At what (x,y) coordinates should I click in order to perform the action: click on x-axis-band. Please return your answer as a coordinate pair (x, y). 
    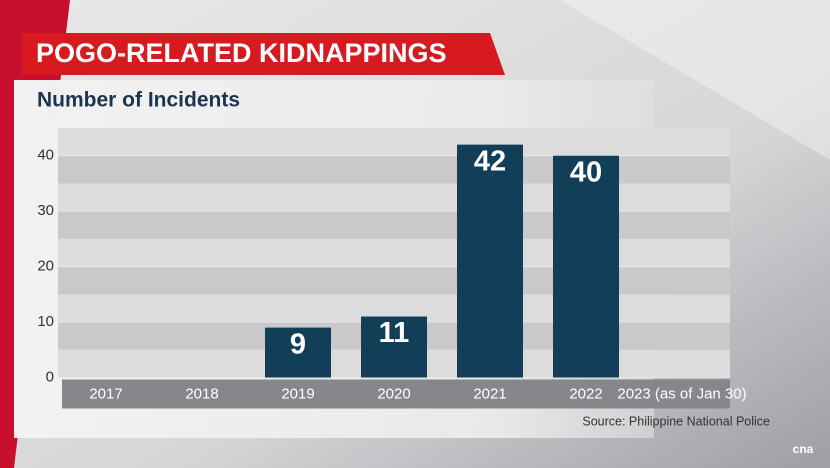
    Looking at the image, I should click on (396, 394).